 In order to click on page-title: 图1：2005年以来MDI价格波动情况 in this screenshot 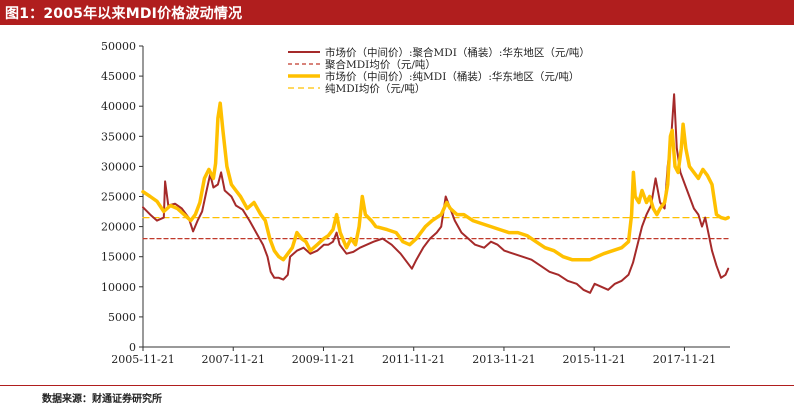, I will do `click(124, 14)`.